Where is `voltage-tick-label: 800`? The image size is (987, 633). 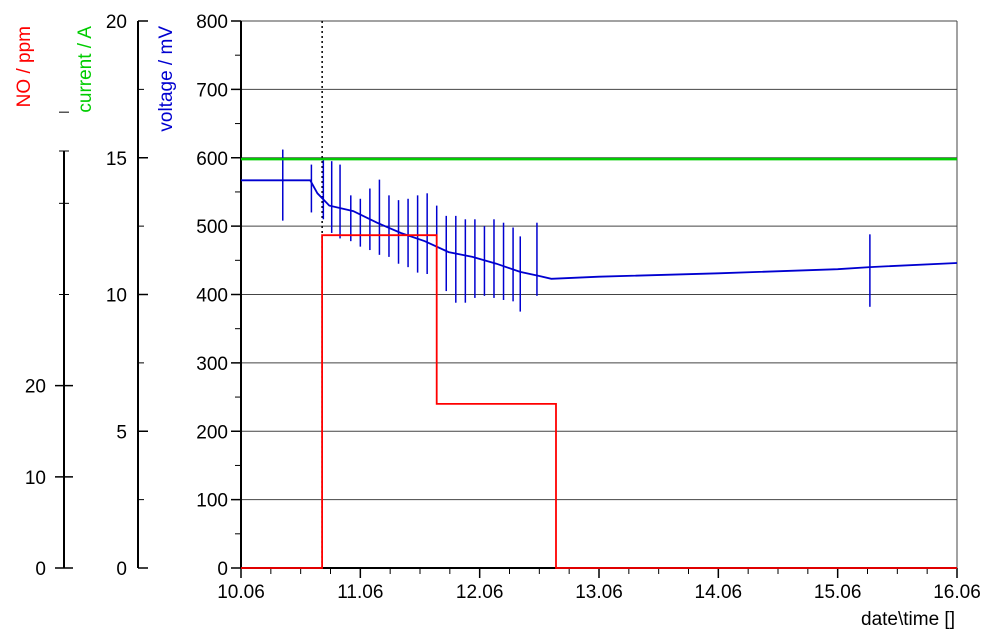
voltage-tick-label: 800 is located at coordinates (212, 22).